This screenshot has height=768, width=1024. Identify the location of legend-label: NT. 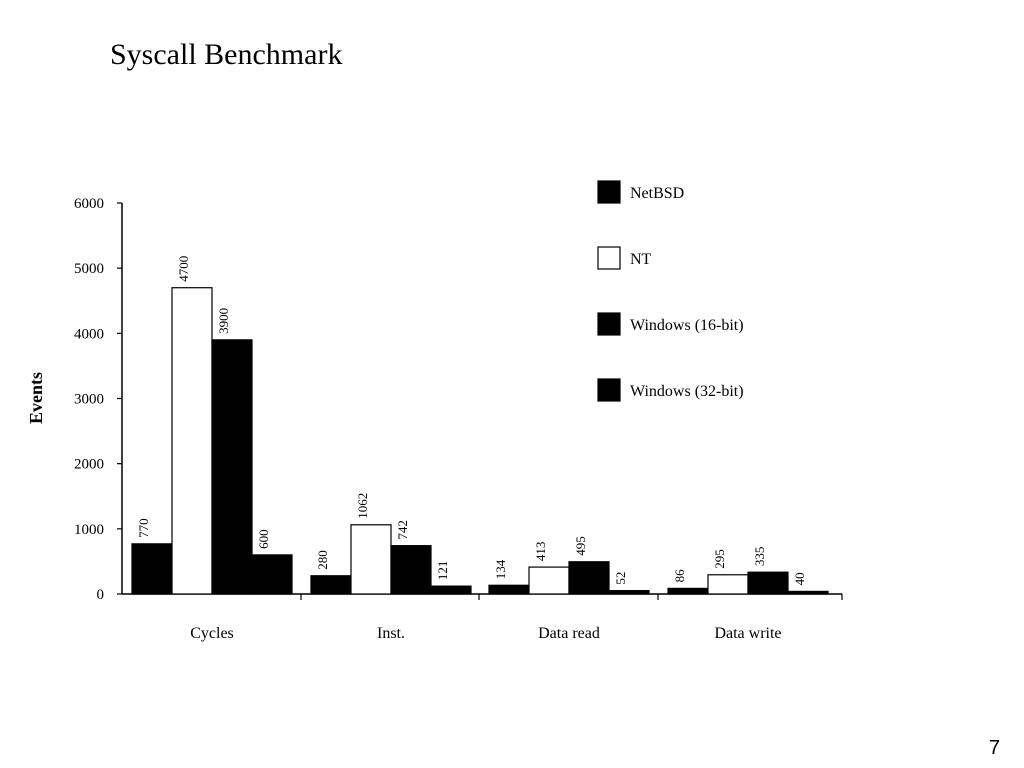
(641, 259).